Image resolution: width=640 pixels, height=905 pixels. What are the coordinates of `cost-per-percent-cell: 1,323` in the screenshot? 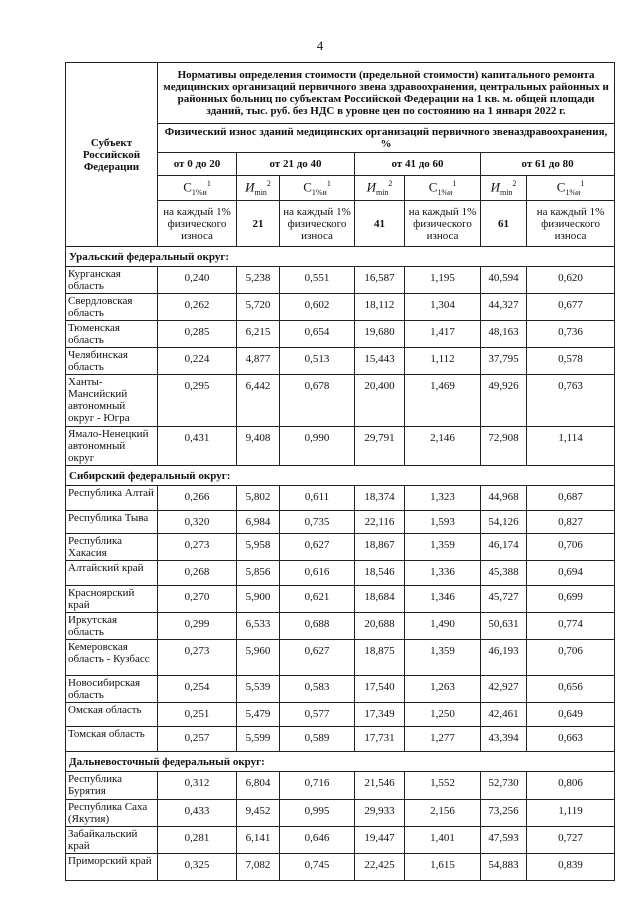 It's located at (442, 498).